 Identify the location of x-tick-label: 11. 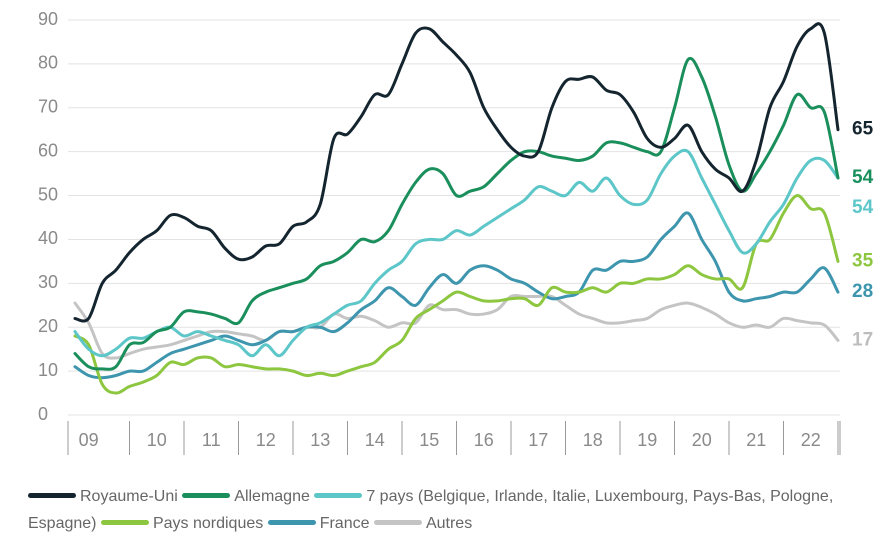
(211, 440).